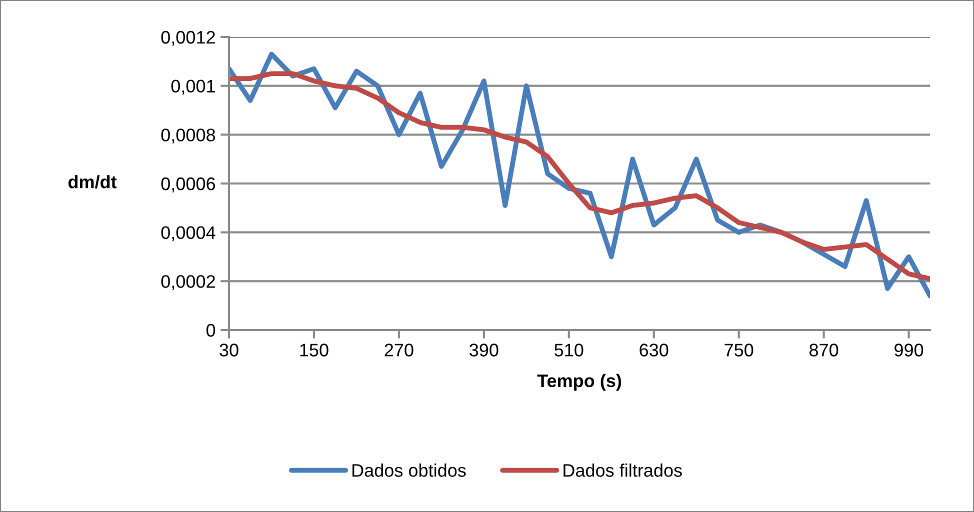  I want to click on x-tick-label: 390, so click(484, 350).